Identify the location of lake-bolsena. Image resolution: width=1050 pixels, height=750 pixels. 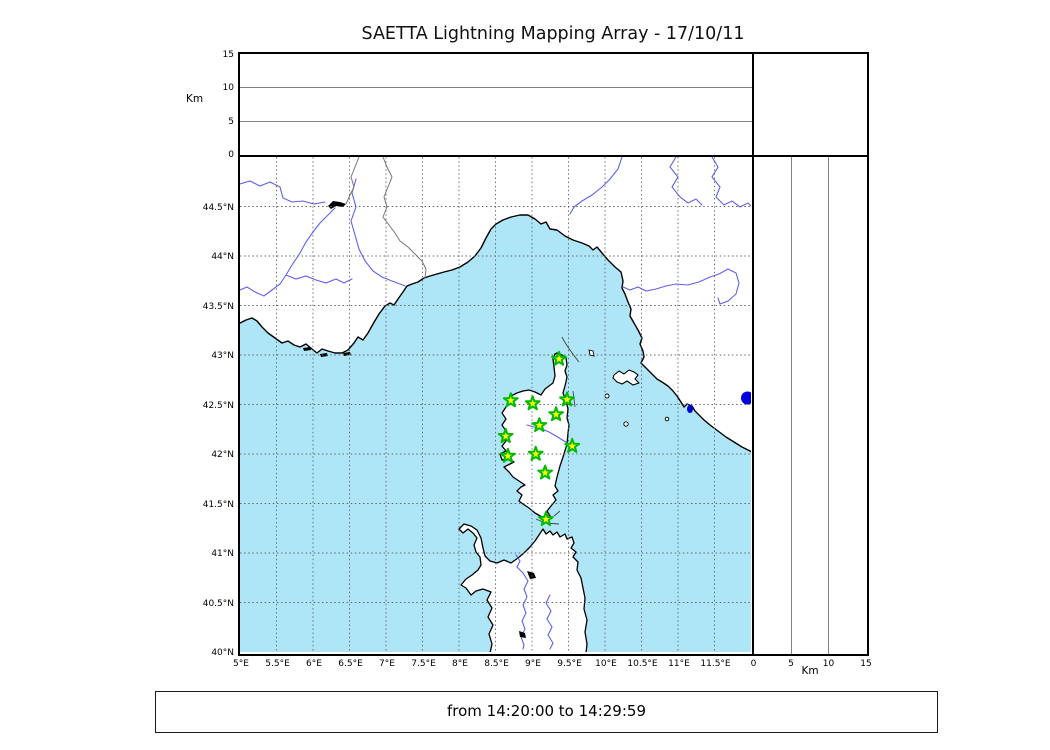
(746, 398).